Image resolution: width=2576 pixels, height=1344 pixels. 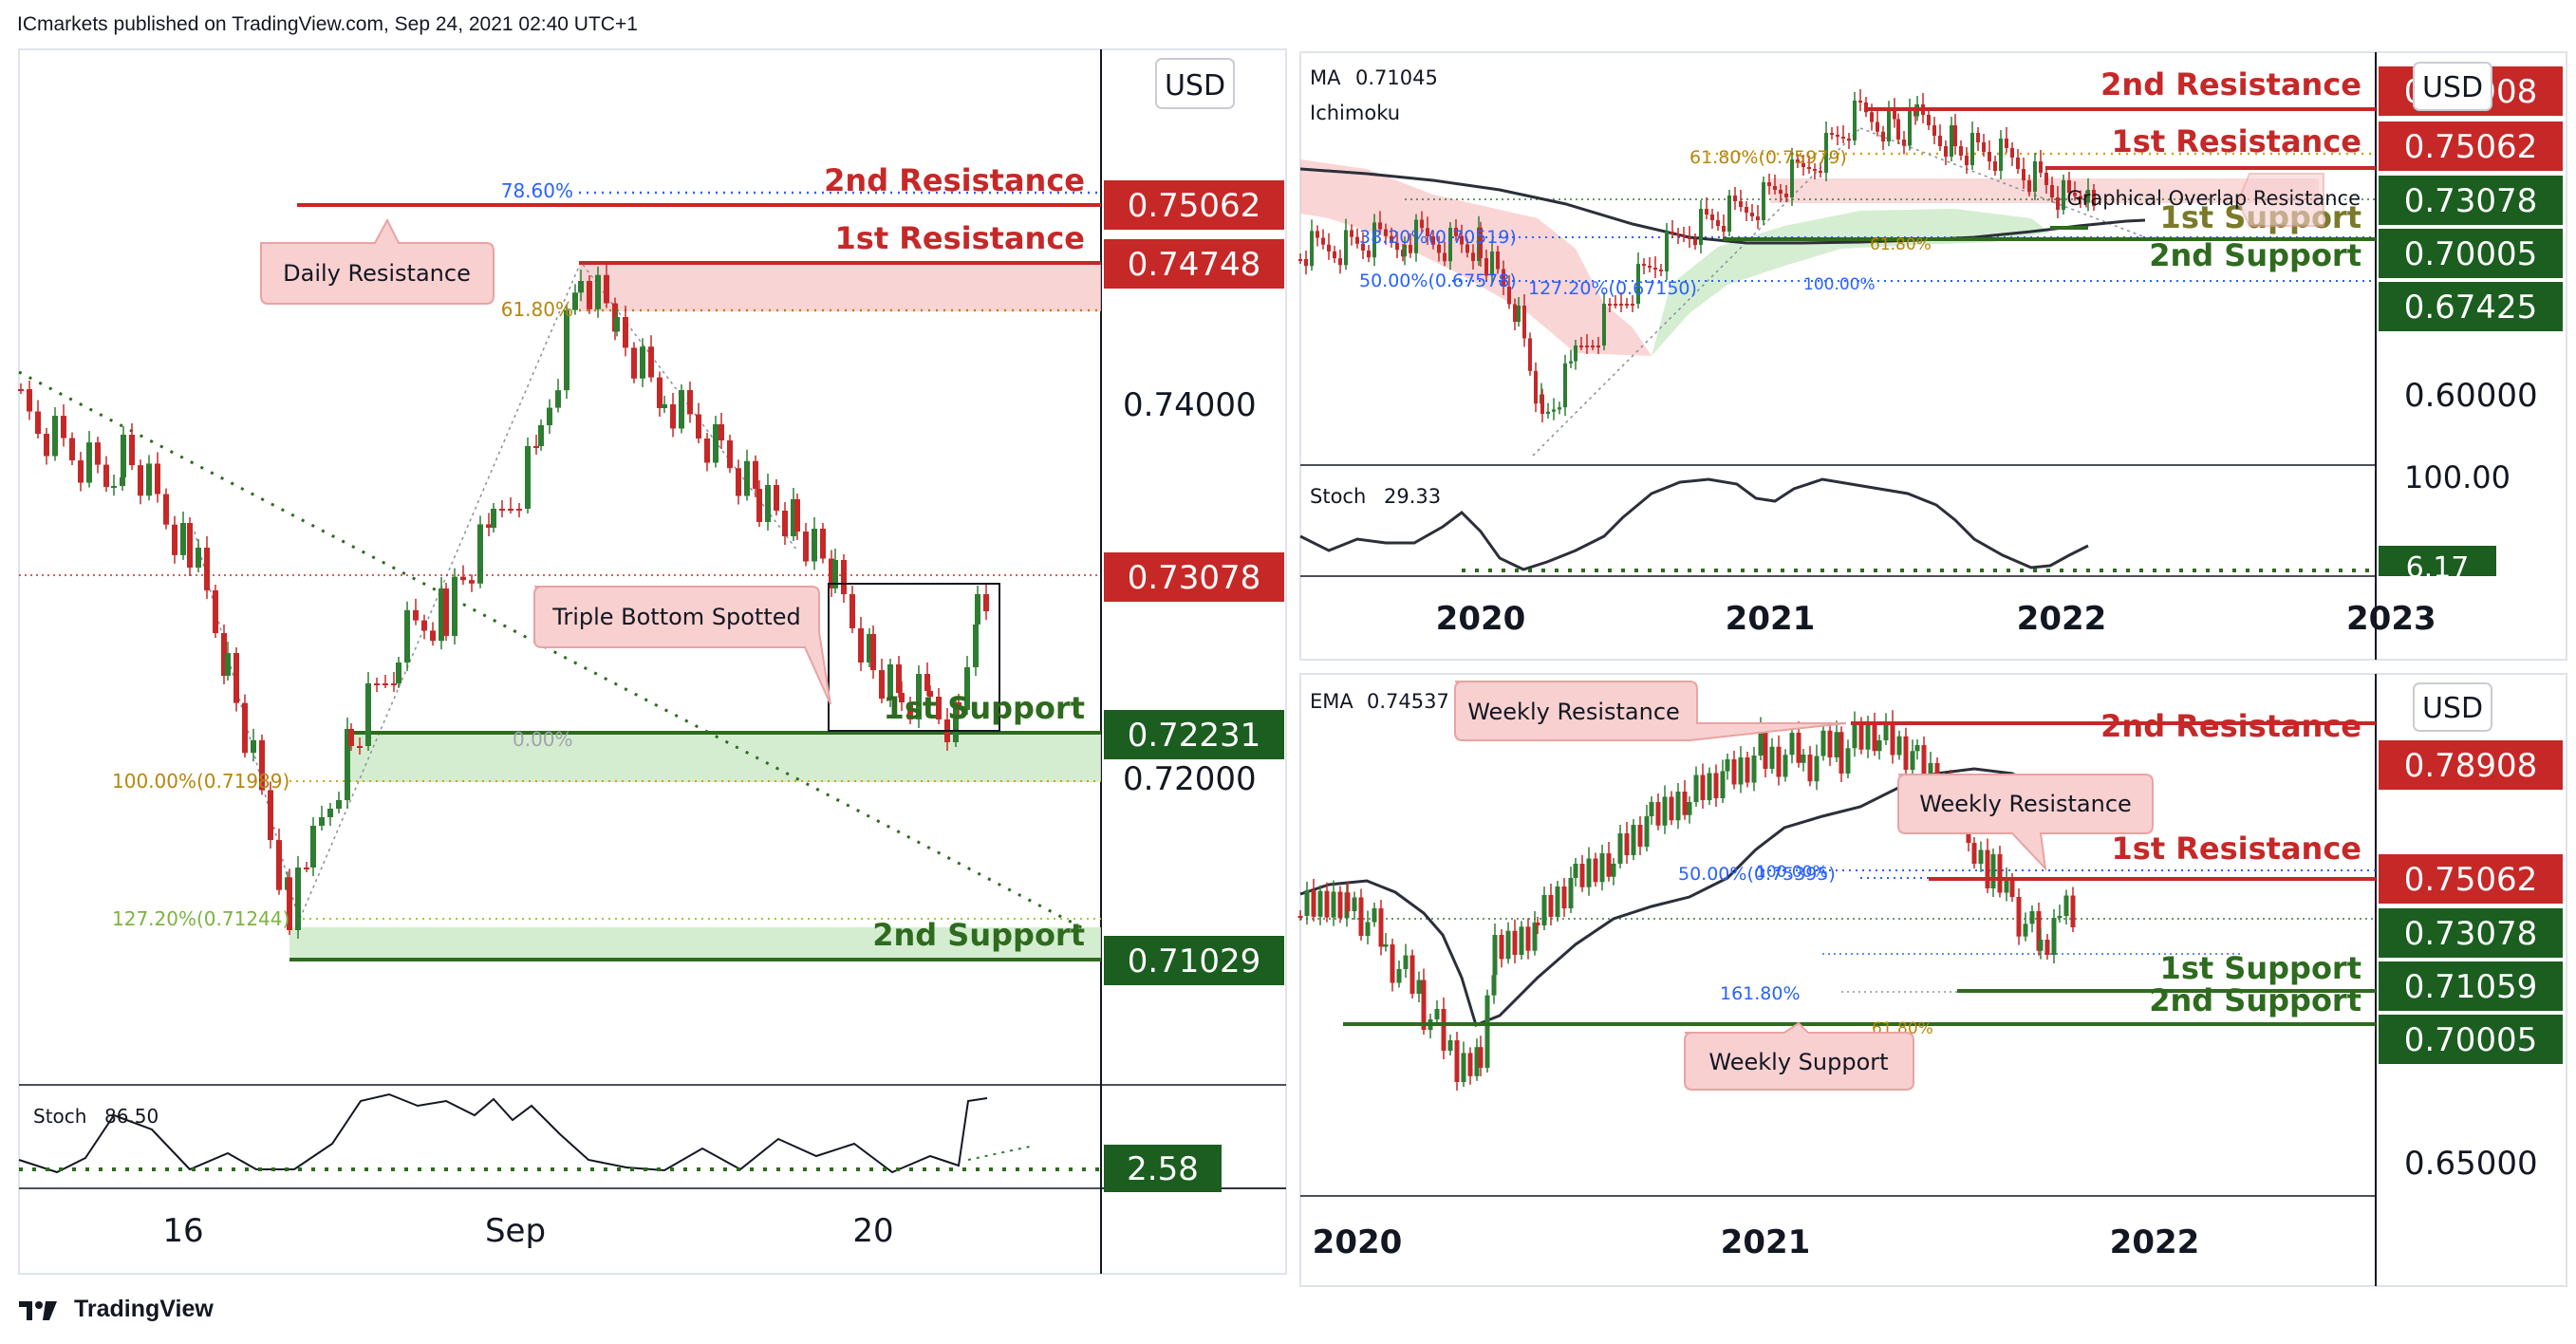 I want to click on left-currency-badge: USD, so click(x=1195, y=84).